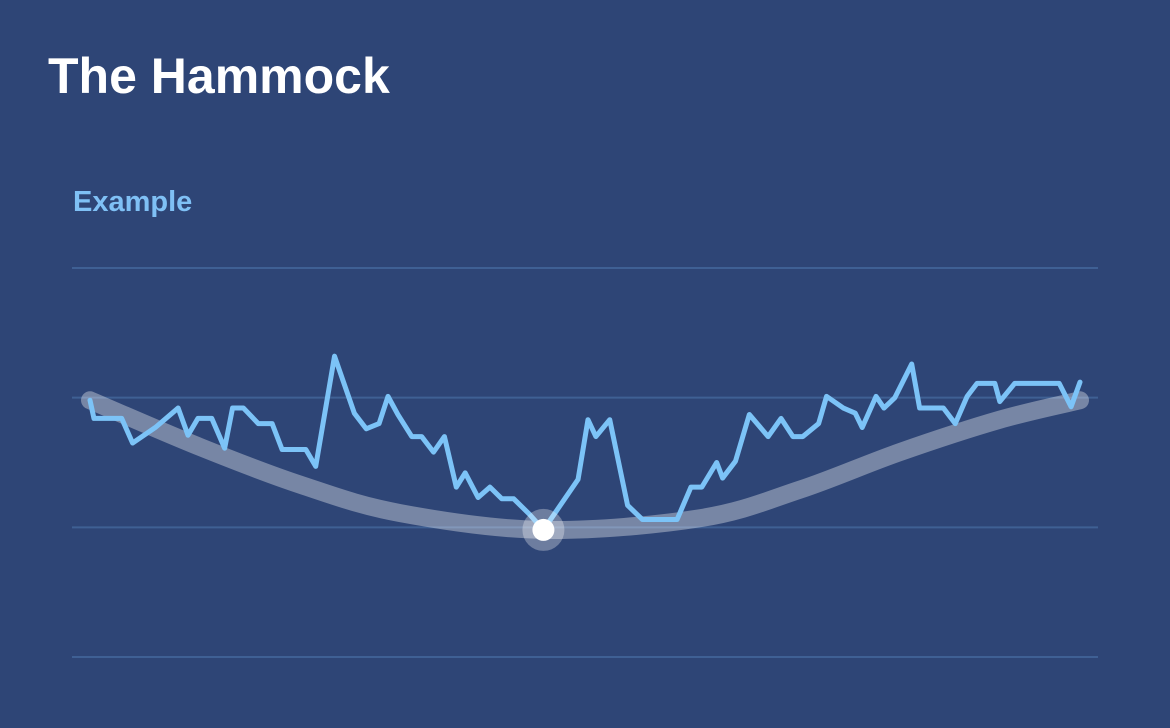  I want to click on chart-title: The Hammock, so click(219, 76).